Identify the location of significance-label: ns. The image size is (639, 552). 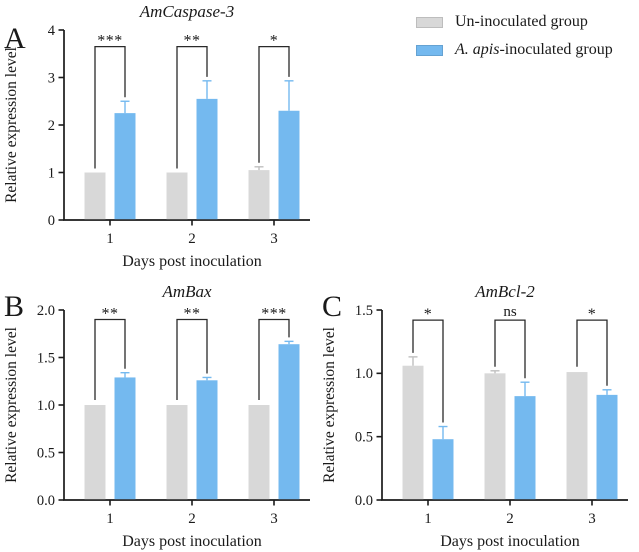
(510, 312).